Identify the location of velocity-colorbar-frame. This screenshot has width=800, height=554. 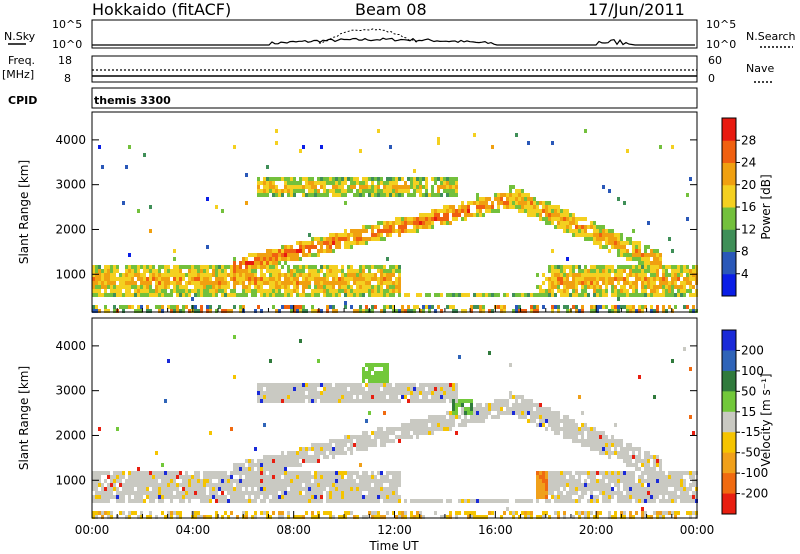
(729, 422).